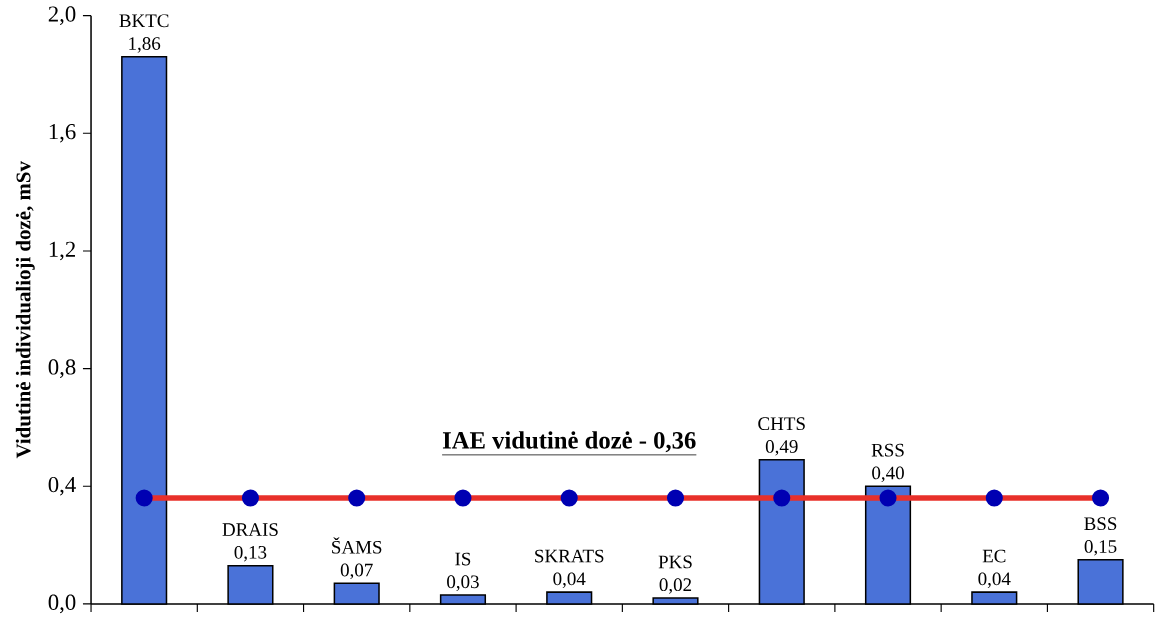 The image size is (1160, 625). What do you see at coordinates (569, 556) in the screenshot?
I see `x-tick-label: SKRATS` at bounding box center [569, 556].